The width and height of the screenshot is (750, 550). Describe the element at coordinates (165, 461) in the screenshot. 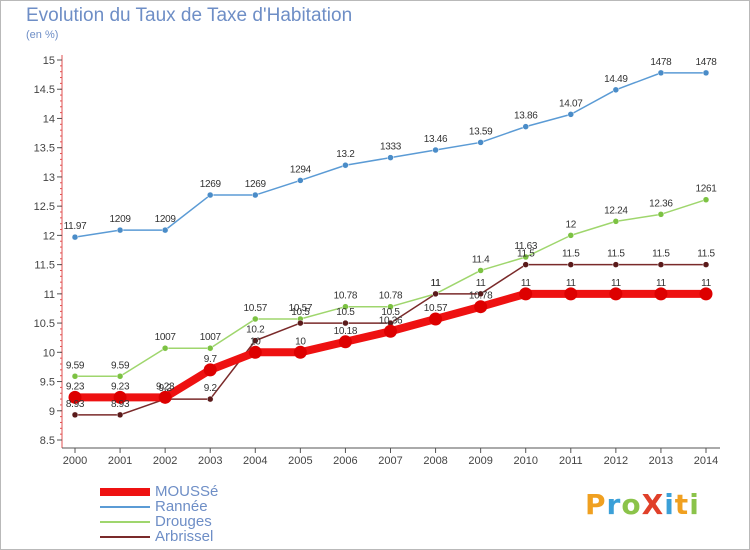

I see `x-tick-label: 2002` at that location.